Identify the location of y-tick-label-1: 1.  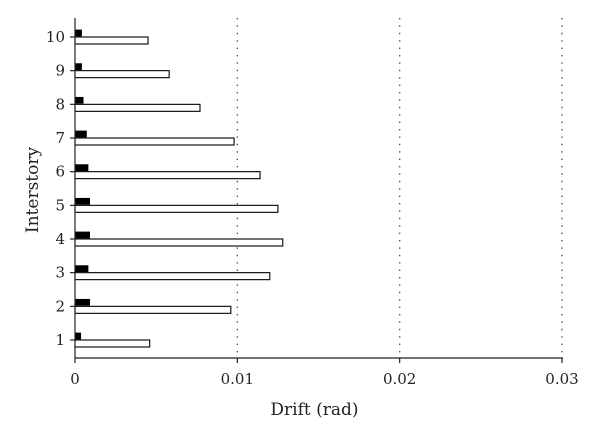
(60, 340).